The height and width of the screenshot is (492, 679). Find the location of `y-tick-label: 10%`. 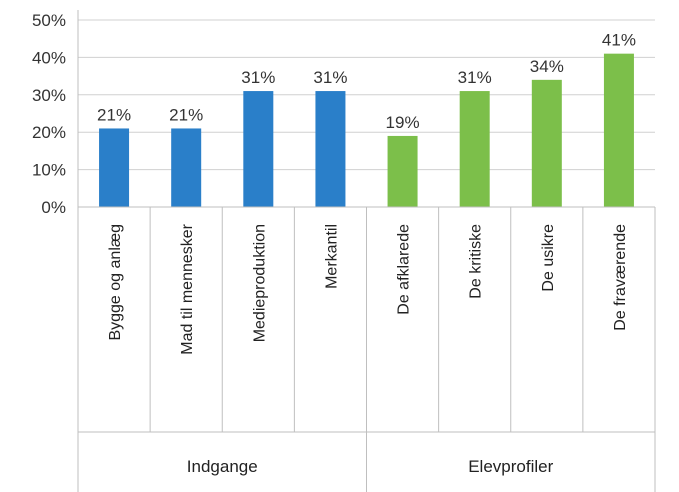

y-tick-label: 10% is located at coordinates (49, 170).